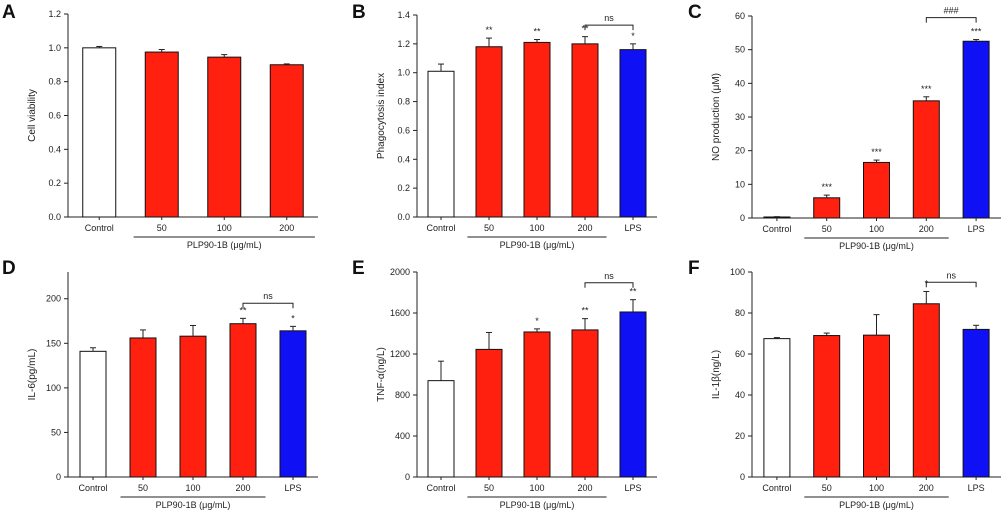 This screenshot has height=511, width=1005. Describe the element at coordinates (53, 343) in the screenshot. I see `y-tick-label: 150` at that location.